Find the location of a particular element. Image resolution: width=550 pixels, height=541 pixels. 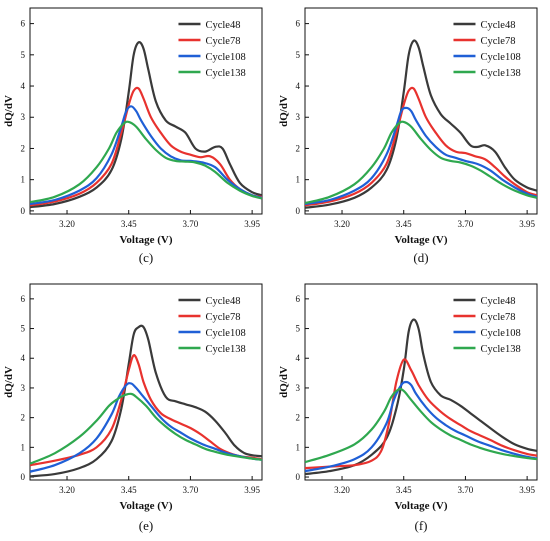

panel-label: (d) is located at coordinates (420, 257).